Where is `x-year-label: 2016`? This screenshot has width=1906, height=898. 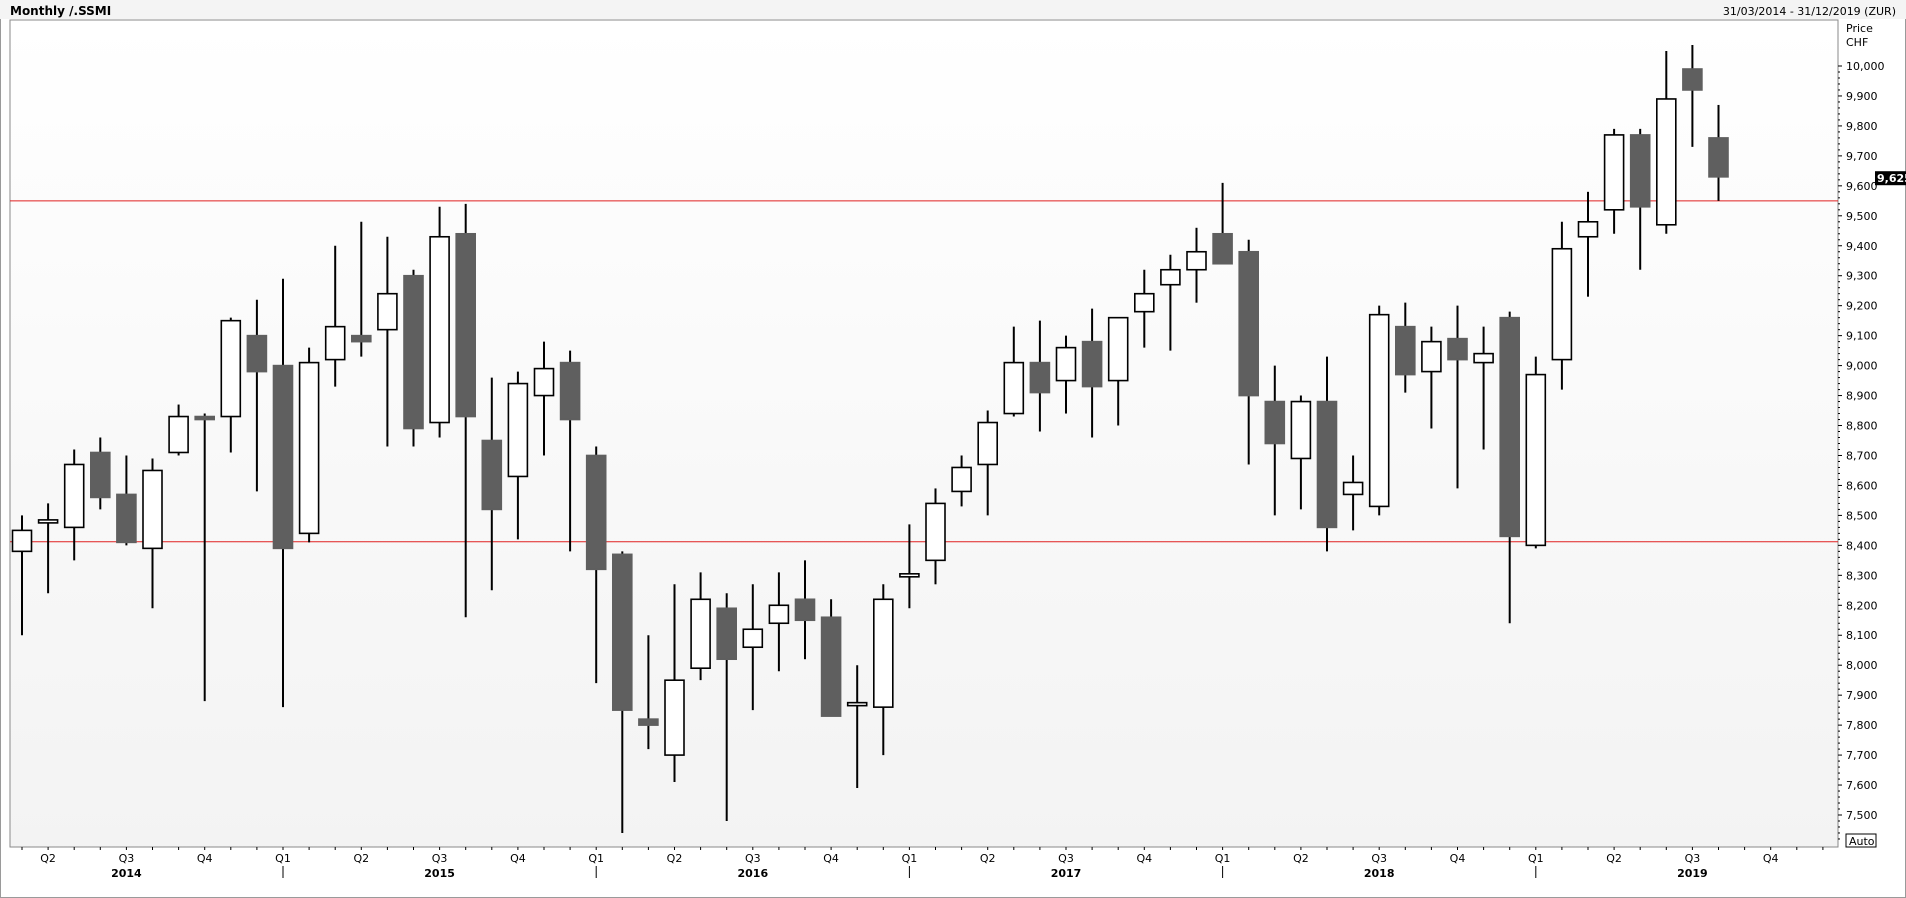
x-year-label: 2016 is located at coordinates (752, 873).